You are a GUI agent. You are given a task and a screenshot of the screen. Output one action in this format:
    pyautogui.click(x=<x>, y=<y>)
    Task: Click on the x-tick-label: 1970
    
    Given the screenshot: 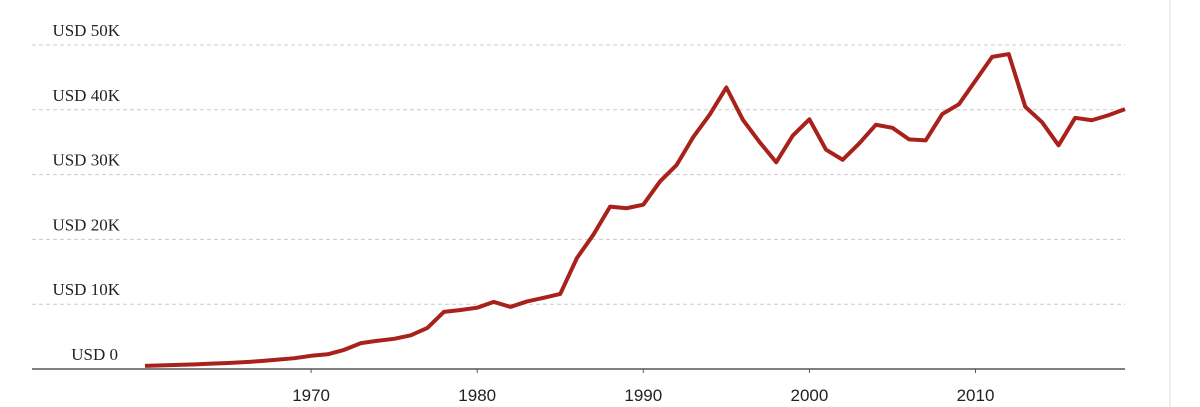 What is the action you would take?
    pyautogui.click(x=311, y=395)
    